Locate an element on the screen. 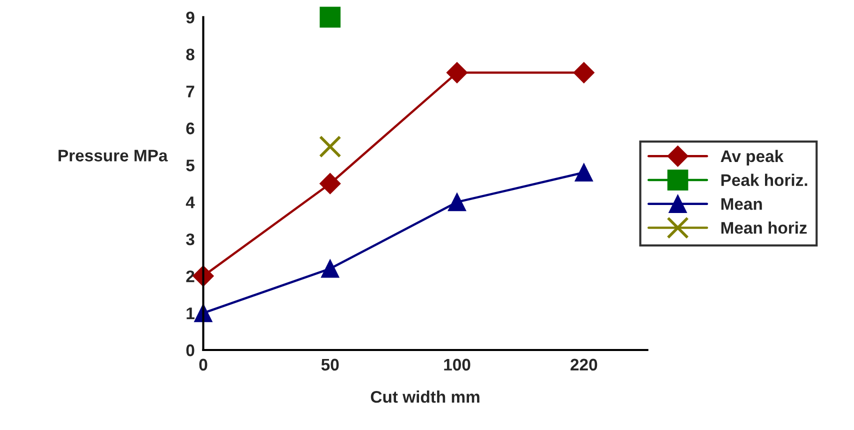 The image size is (854, 430). x-axis-title: Cut width mm is located at coordinates (425, 396).